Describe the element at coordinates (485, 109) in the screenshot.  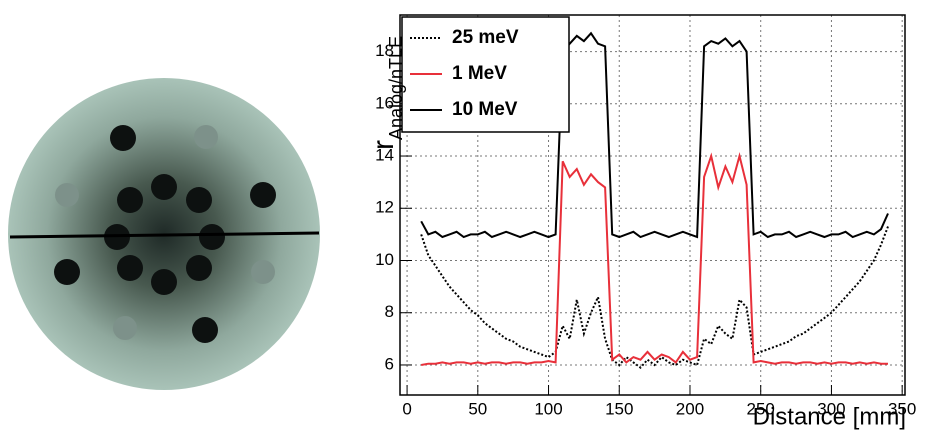
I see `legend-label: 10 MeV` at that location.